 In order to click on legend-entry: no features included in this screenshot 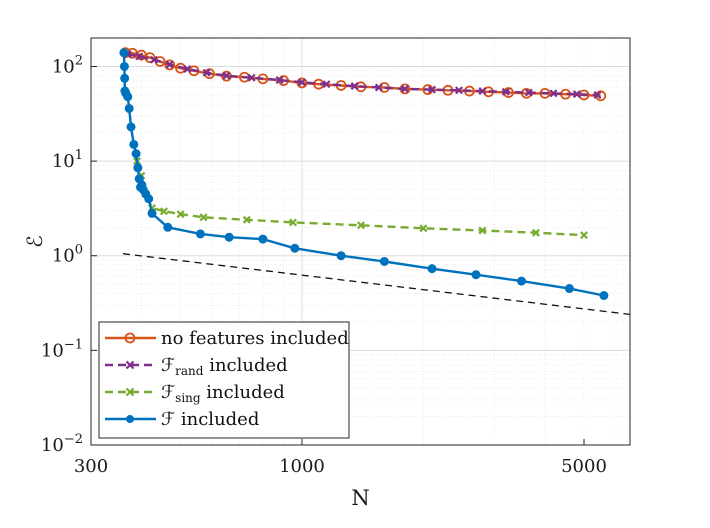, I will do `click(227, 338)`.